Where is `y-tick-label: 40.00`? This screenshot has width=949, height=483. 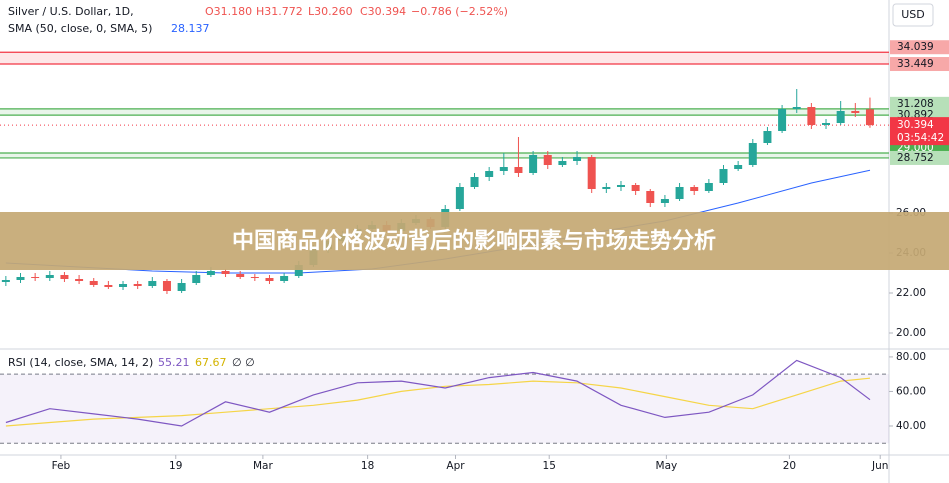
y-tick-label: 40.00 is located at coordinates (911, 426).